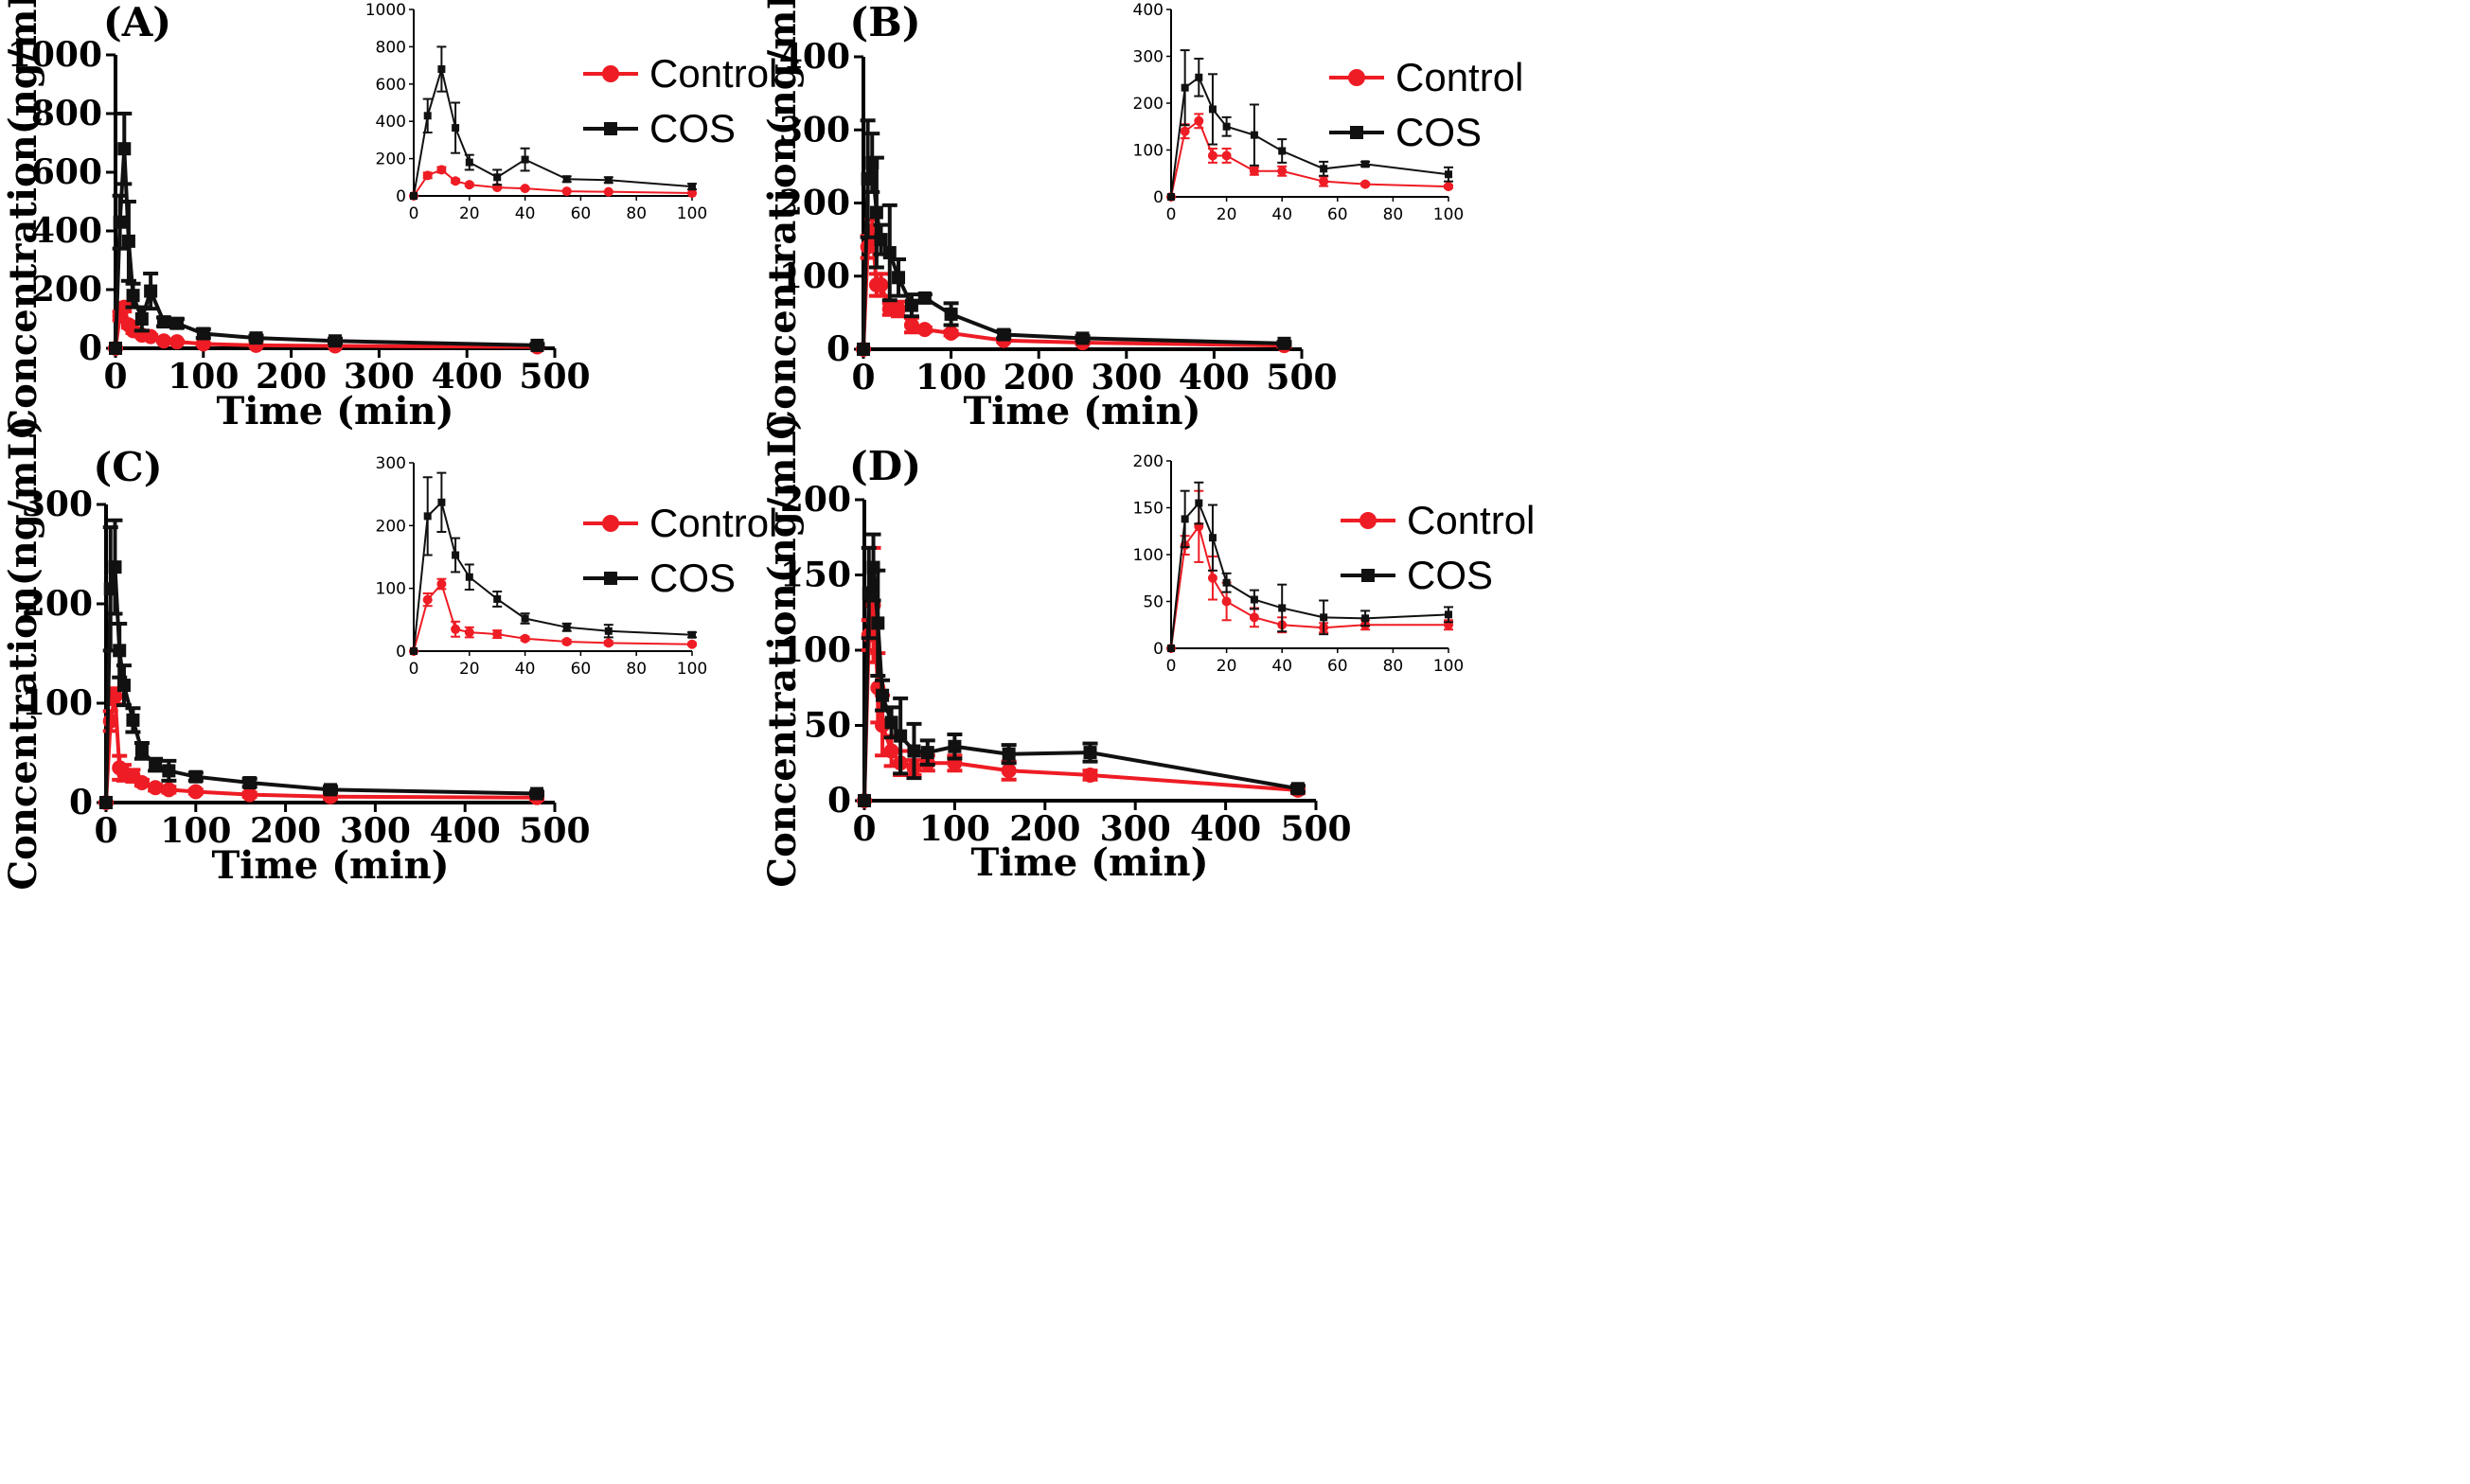 The width and height of the screenshot is (2470, 1484). I want to click on x-axis-title: Time (min), so click(330, 865).